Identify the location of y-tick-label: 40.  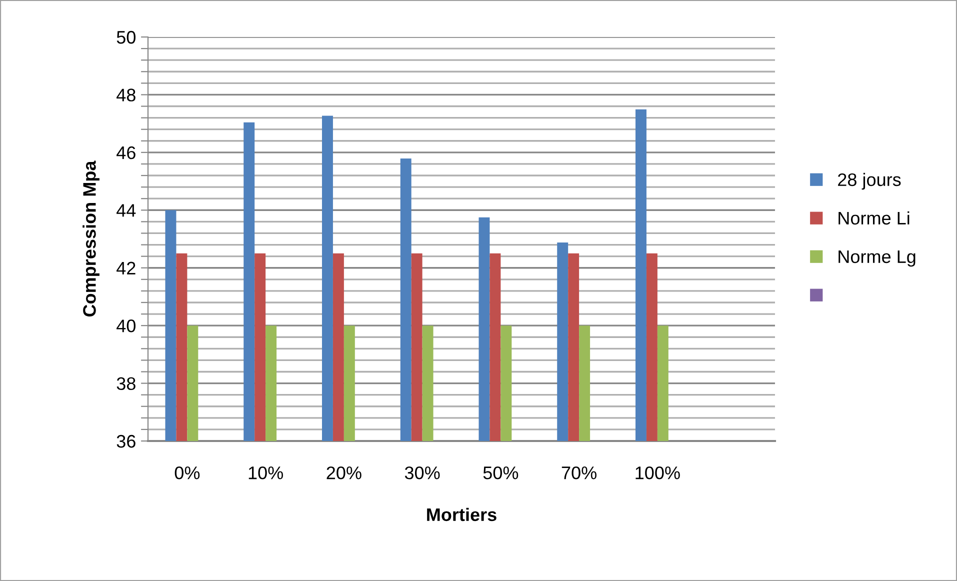
(126, 326).